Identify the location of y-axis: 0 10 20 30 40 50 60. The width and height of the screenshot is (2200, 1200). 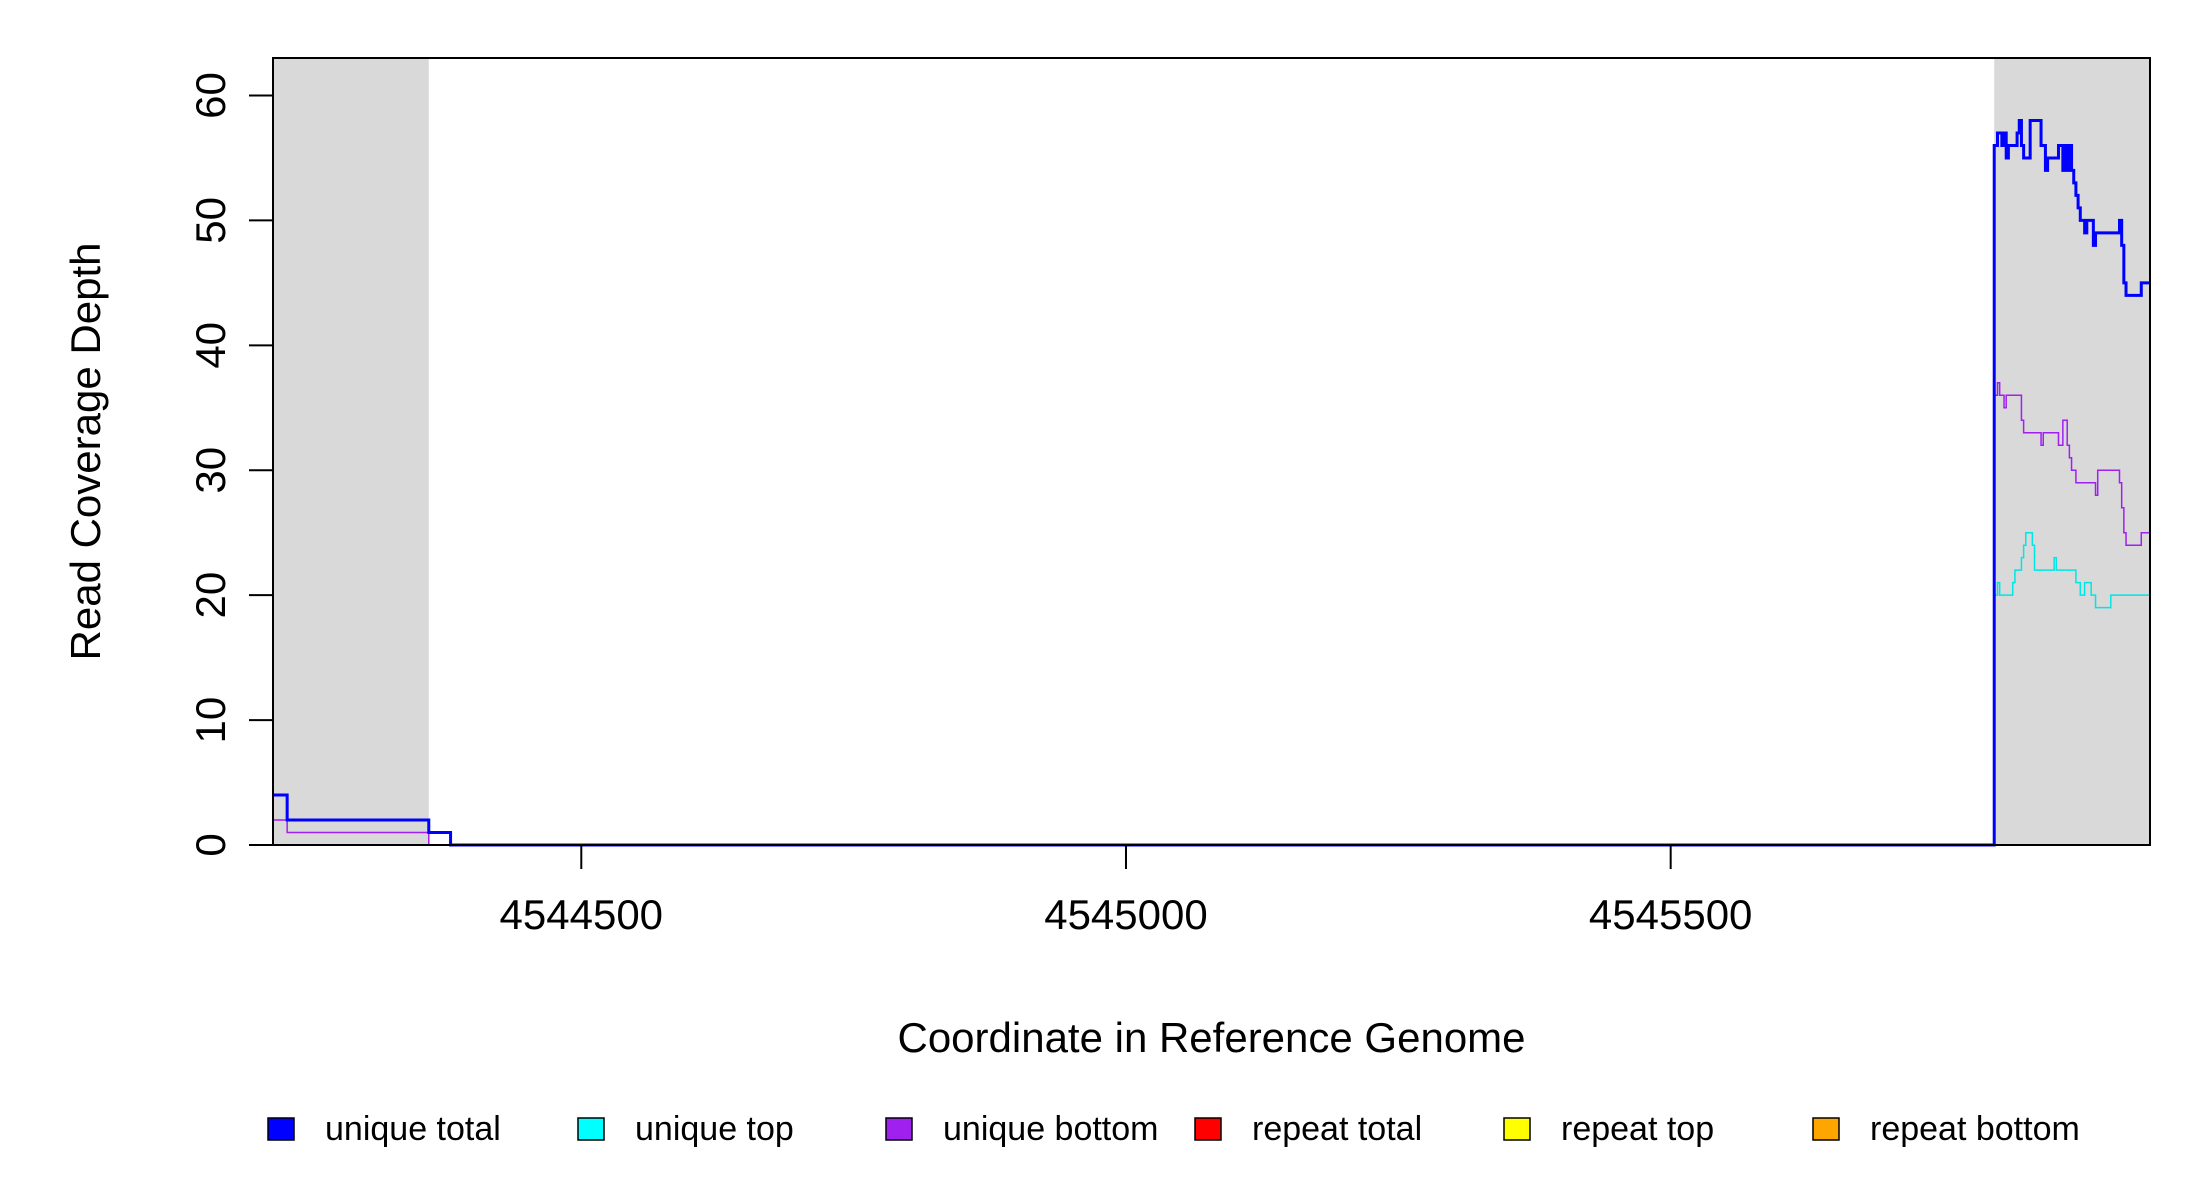
(230, 464).